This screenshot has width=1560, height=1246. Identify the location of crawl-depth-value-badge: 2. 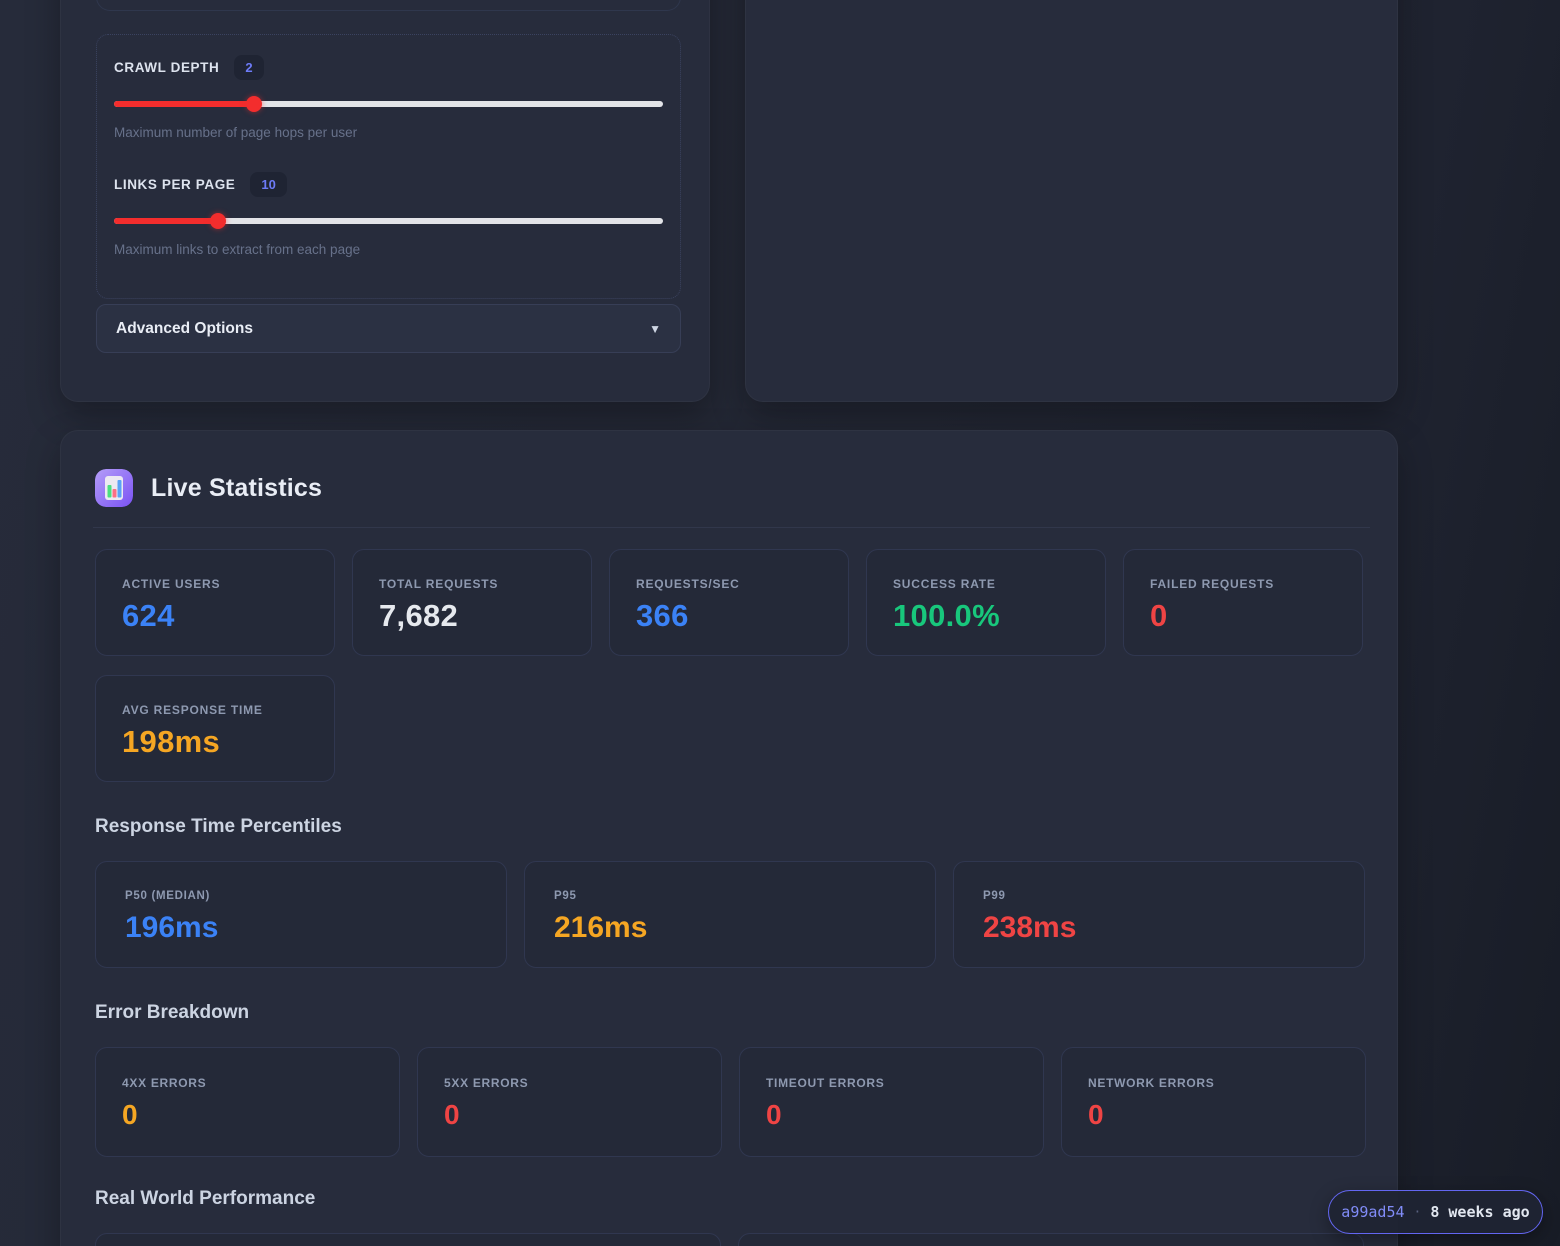
(249, 67).